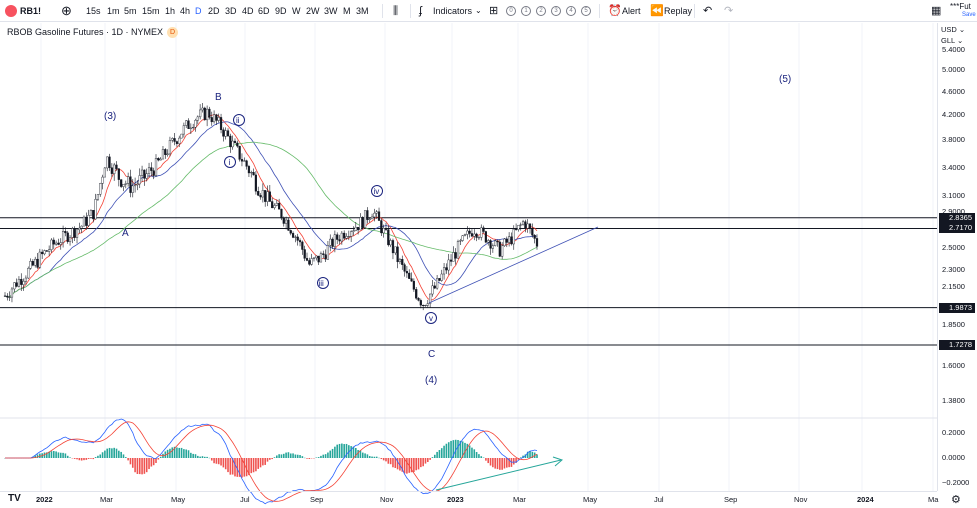  Describe the element at coordinates (420, 11) in the screenshot. I see `indicators-icon: ʄ` at that location.